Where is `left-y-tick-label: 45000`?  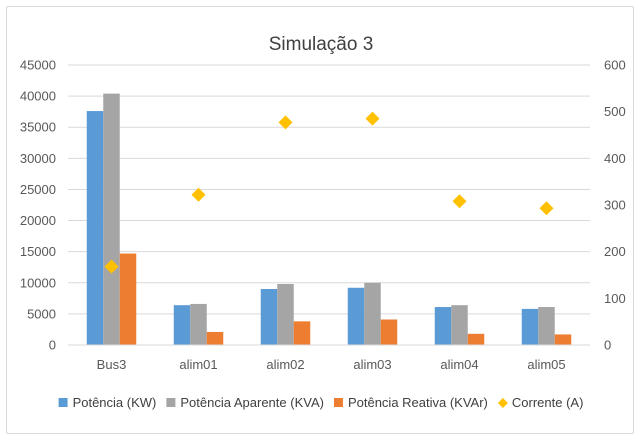
left-y-tick-label: 45000 is located at coordinates (38, 65).